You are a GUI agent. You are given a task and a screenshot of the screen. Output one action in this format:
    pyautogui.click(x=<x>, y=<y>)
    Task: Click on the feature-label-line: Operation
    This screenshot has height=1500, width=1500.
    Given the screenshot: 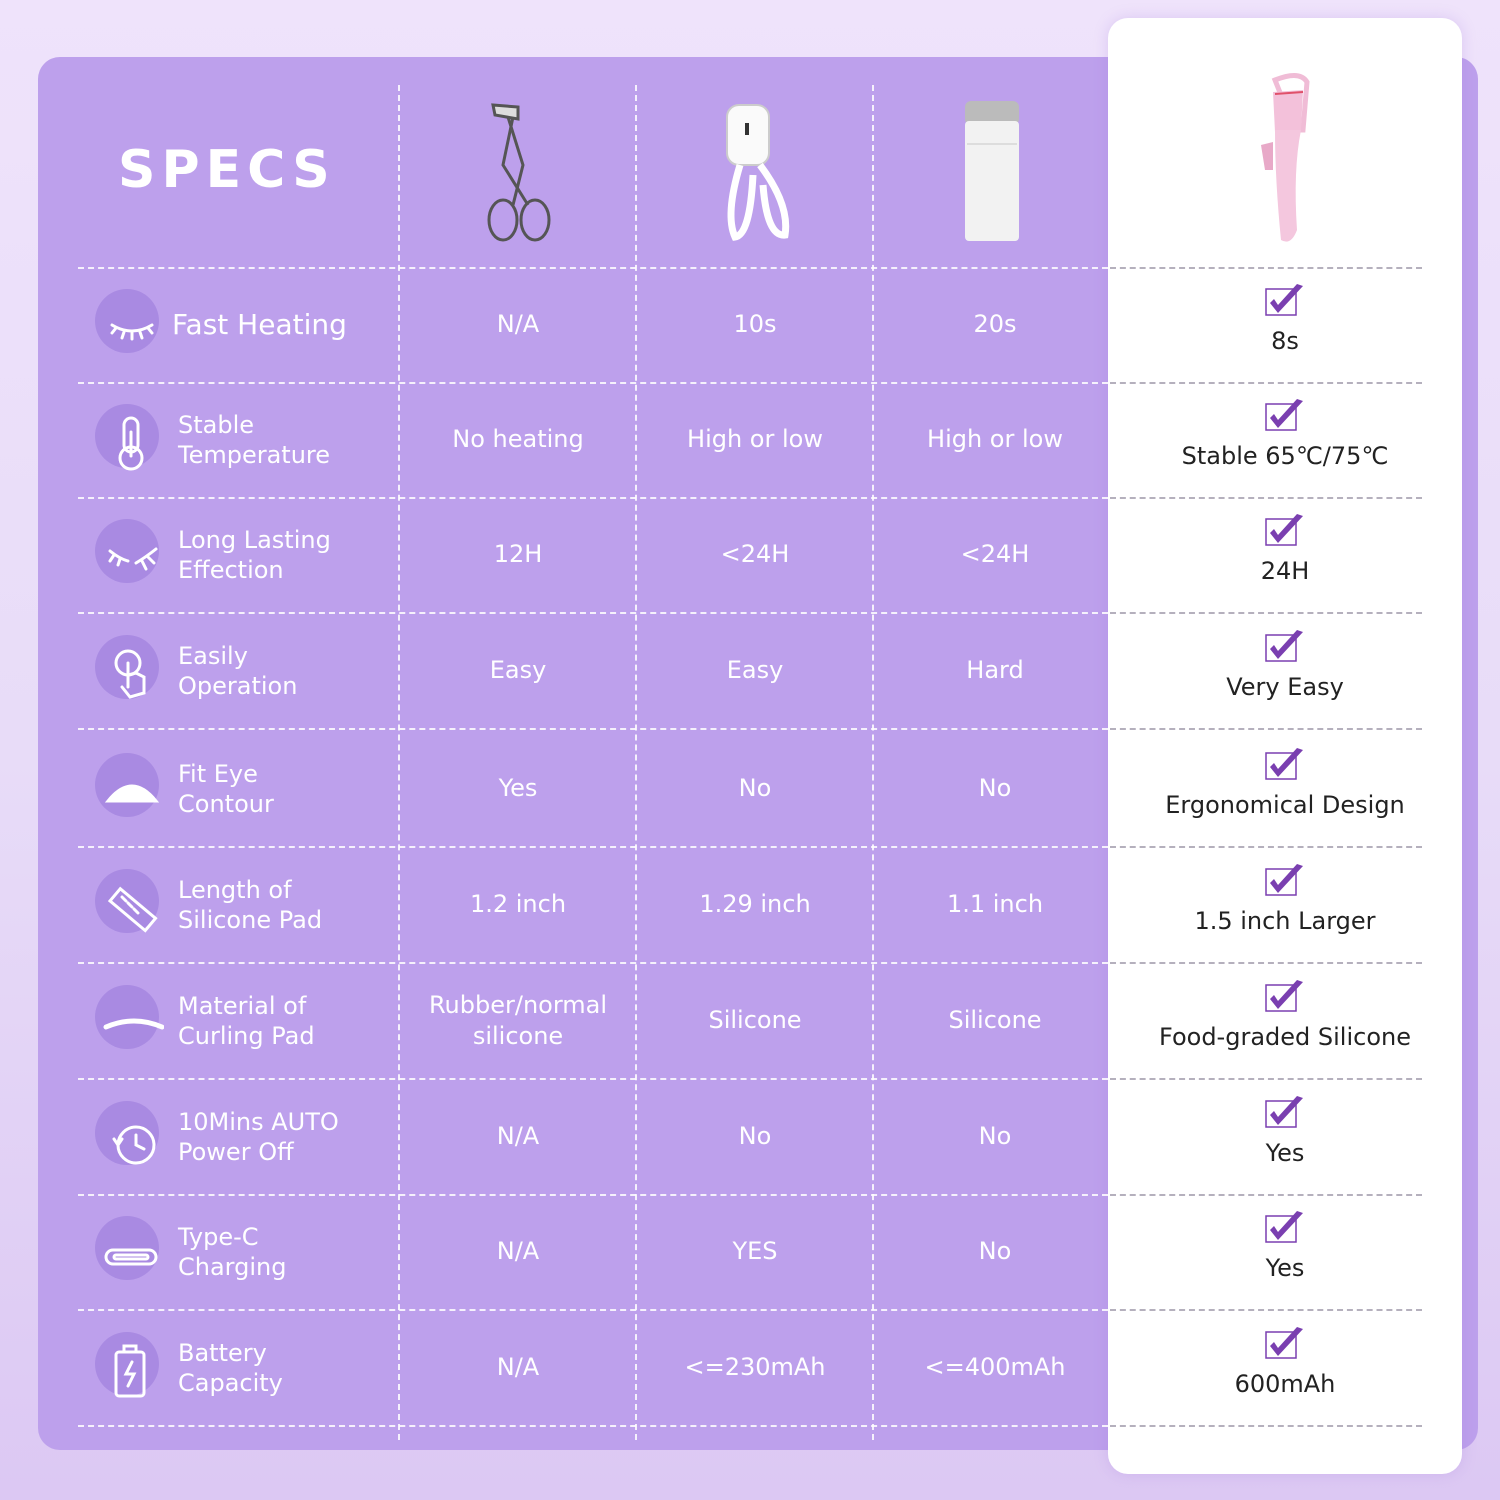 What is the action you would take?
    pyautogui.click(x=238, y=685)
    